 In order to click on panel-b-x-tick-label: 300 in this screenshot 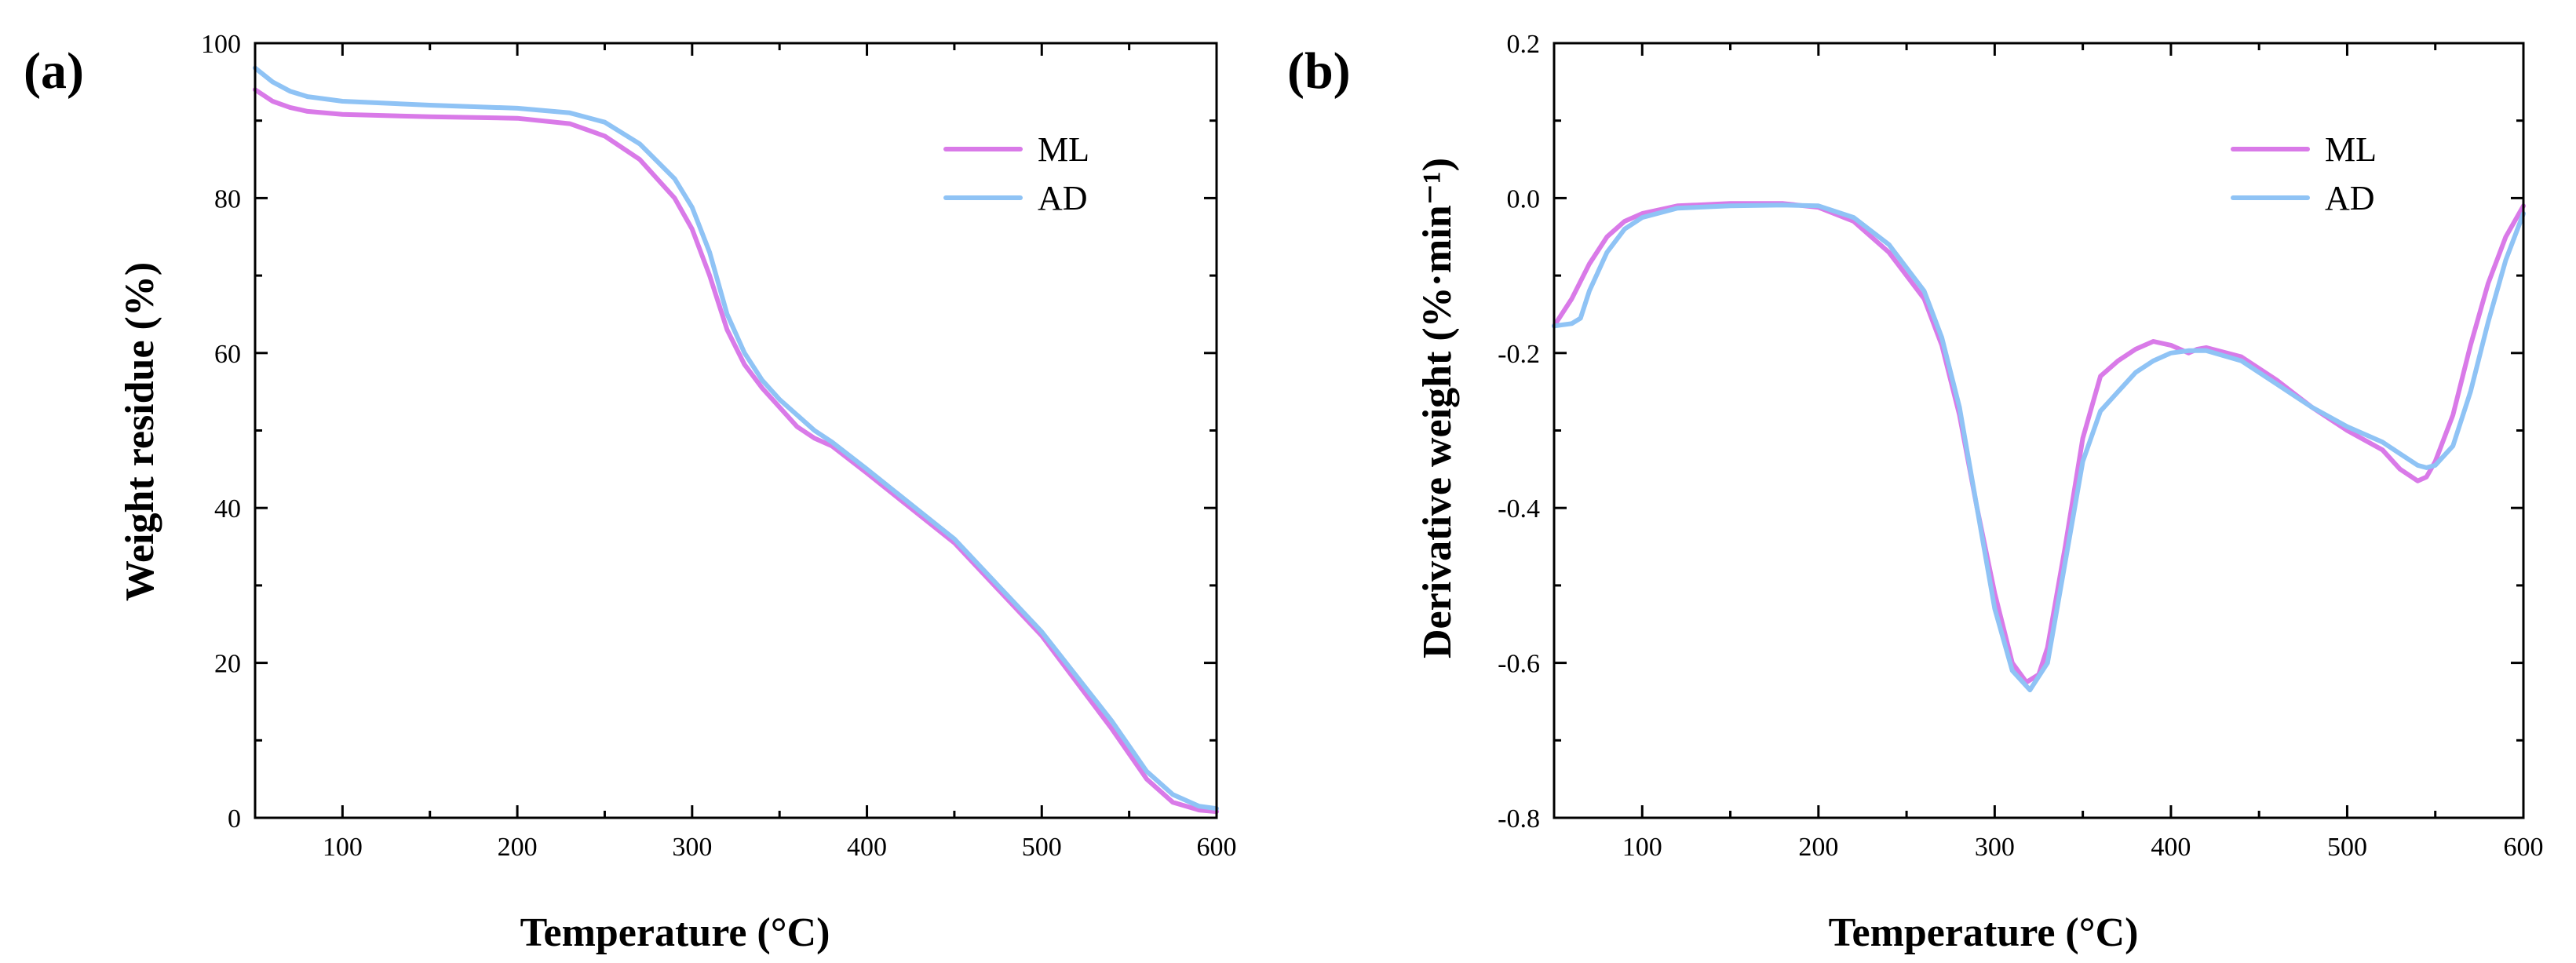, I will do `click(1995, 847)`.